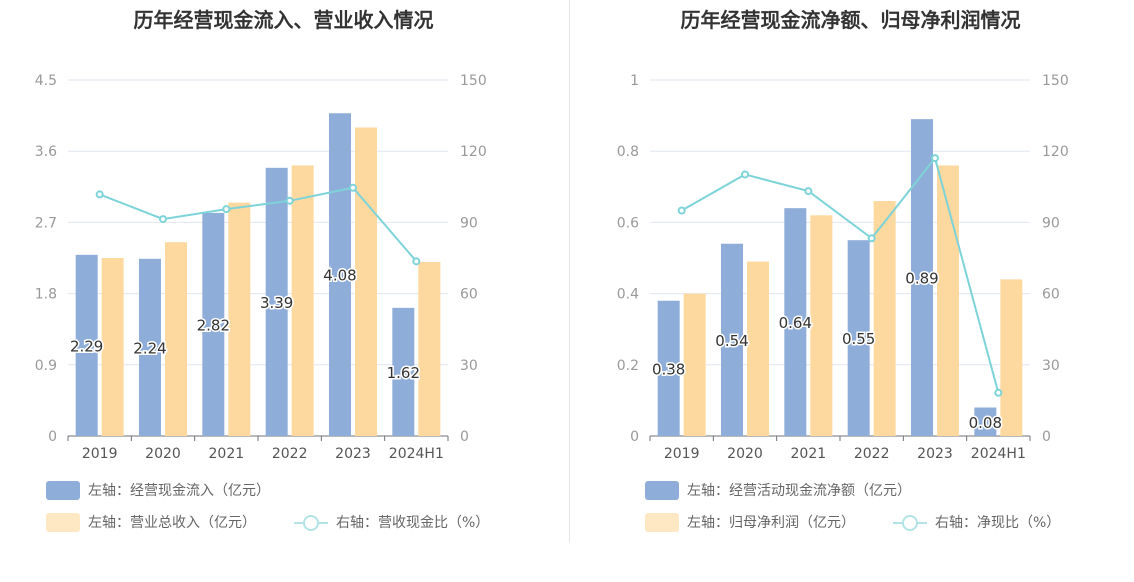 The width and height of the screenshot is (1134, 582). I want to click on bar-secondary-2023, so click(366, 281).